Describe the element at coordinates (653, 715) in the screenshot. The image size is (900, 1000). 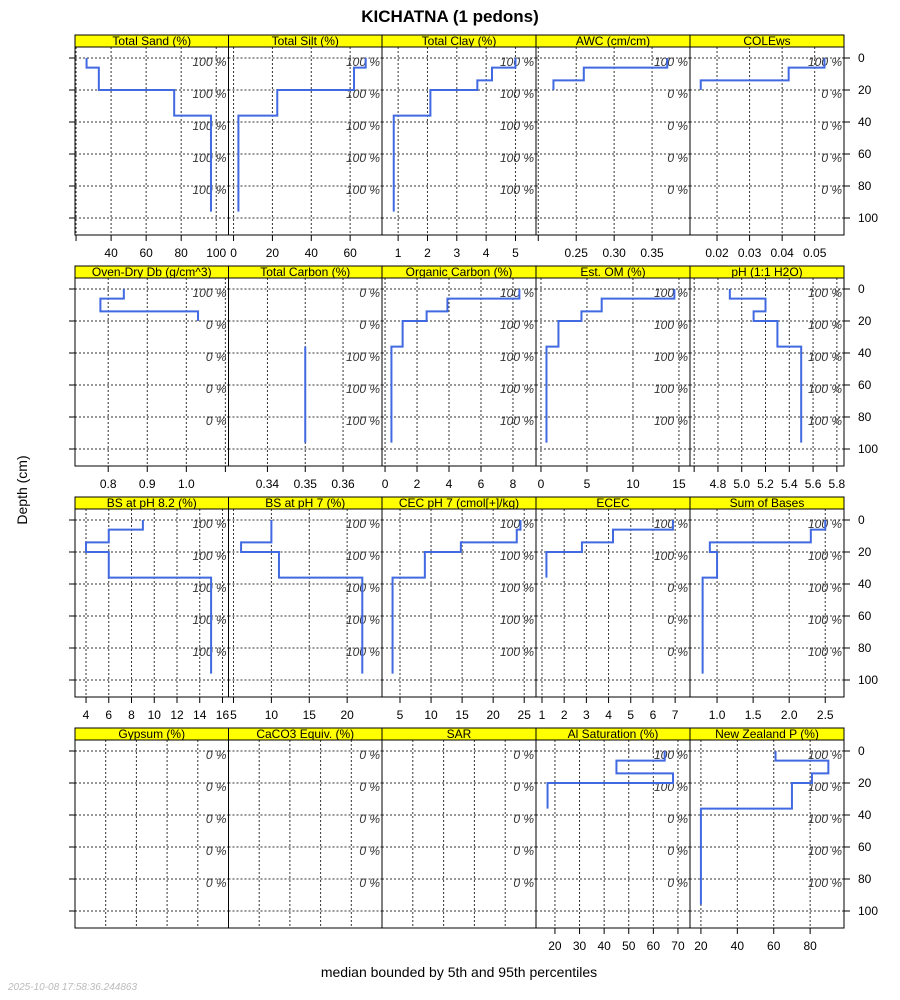
I see `x-tick-label: 6` at that location.